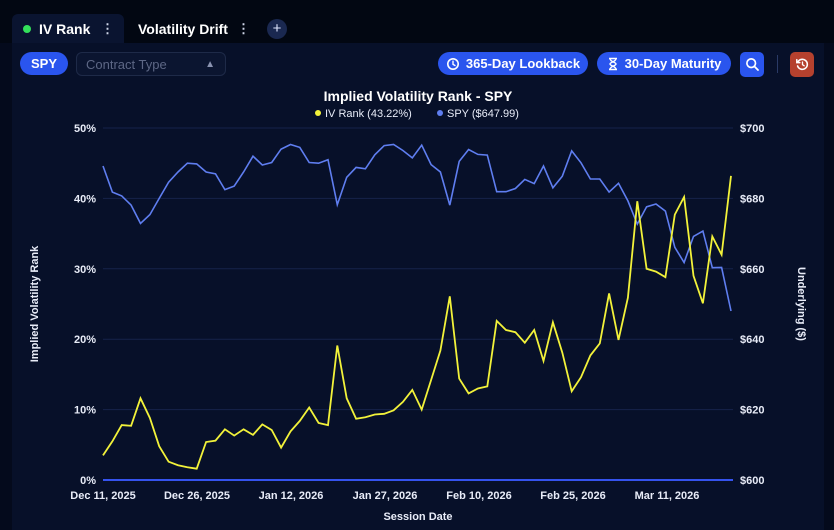 Image resolution: width=834 pixels, height=530 pixels. I want to click on symbol-label: SPY, so click(43, 63).